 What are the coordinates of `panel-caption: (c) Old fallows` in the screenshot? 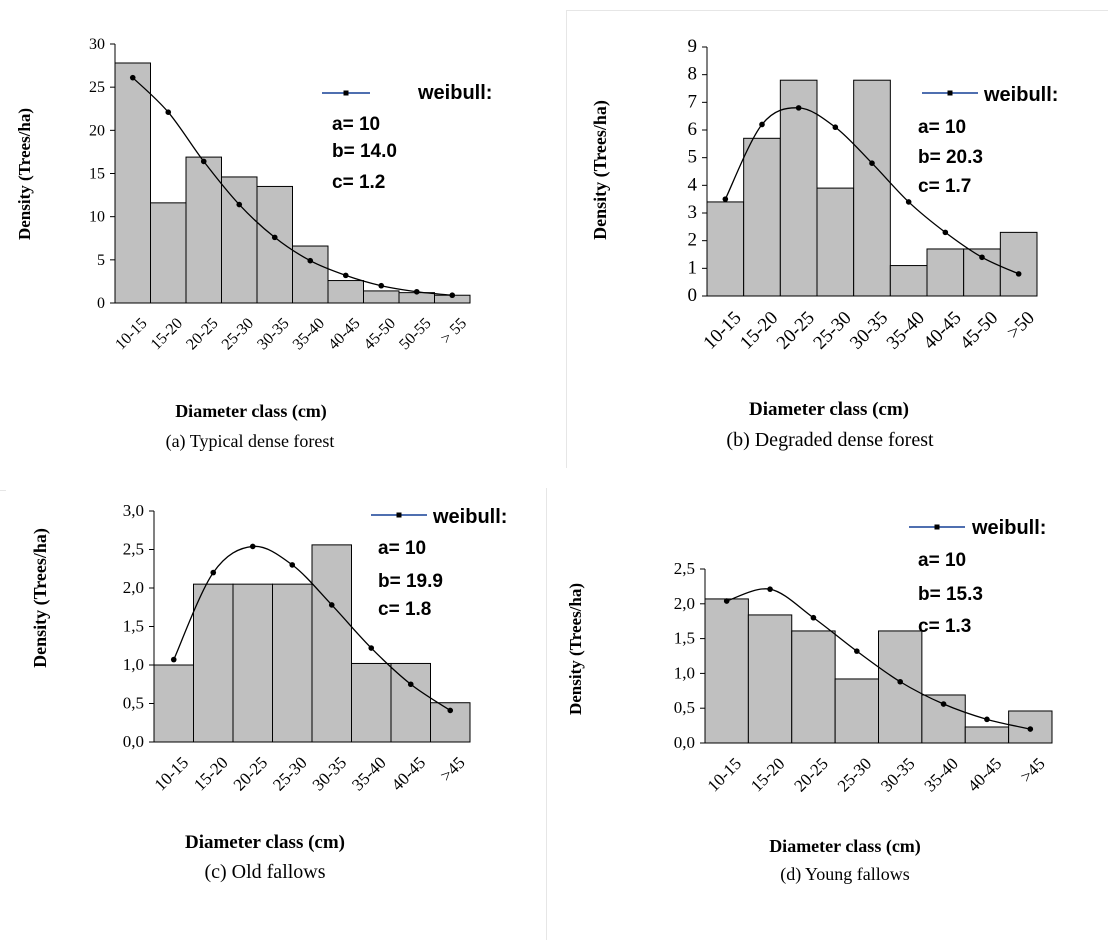 It's located at (264, 872).